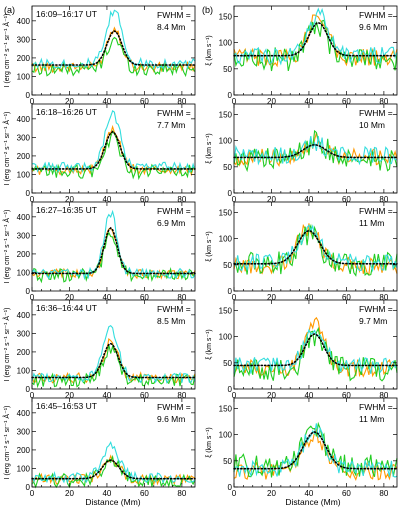 This screenshot has width=400, height=510. Describe the element at coordinates (207, 10) in the screenshot. I see `panel-label-b: (b)` at that location.